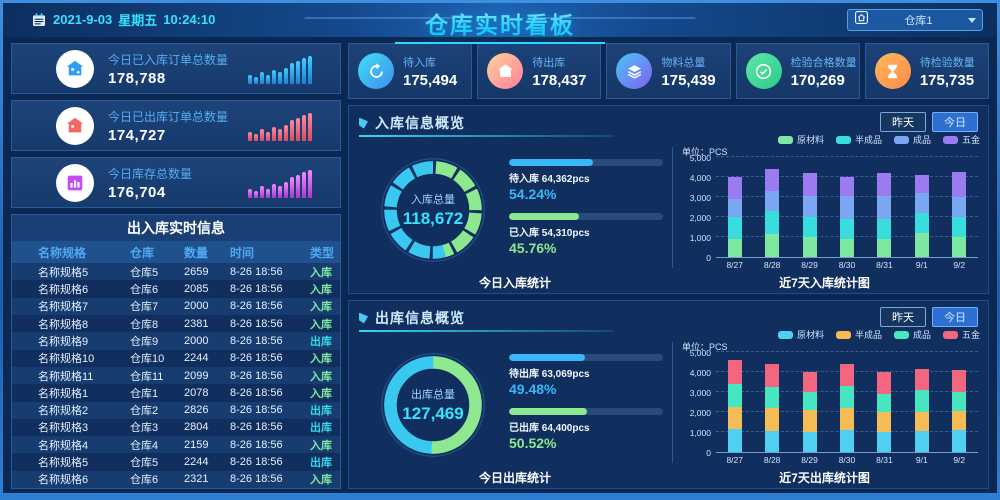 The height and width of the screenshot is (500, 1000). Describe the element at coordinates (176, 341) in the screenshot. I see `table-row: 名称规格9 仓库9 2000 8-26 18:56 出库` at that location.